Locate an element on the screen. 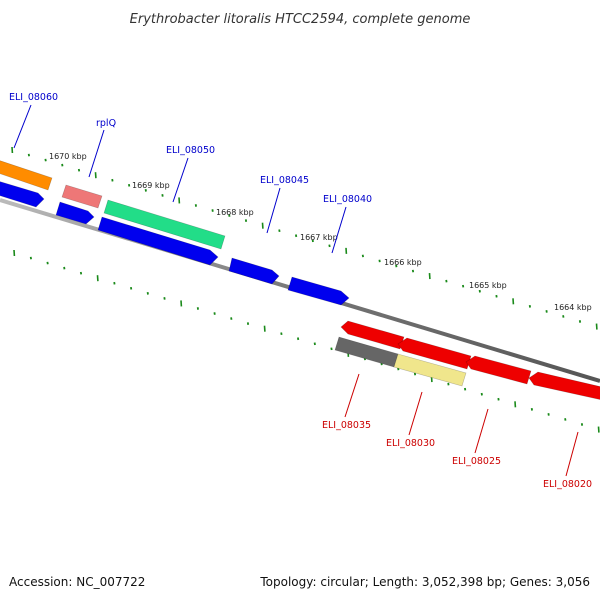 This screenshot has height=600, width=600. leader-eli08040 is located at coordinates (339, 230).